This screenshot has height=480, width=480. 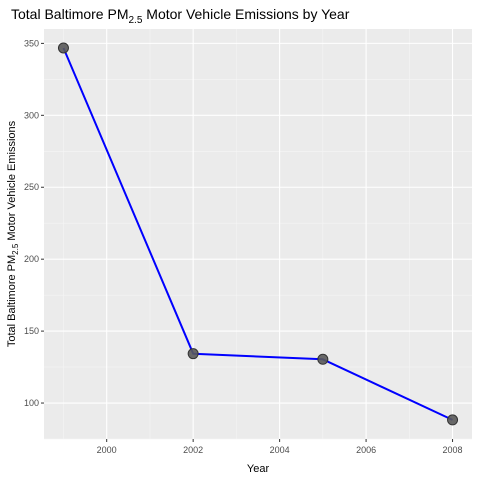 What do you see at coordinates (31, 403) in the screenshot?
I see `y-tick-label: 100` at bounding box center [31, 403].